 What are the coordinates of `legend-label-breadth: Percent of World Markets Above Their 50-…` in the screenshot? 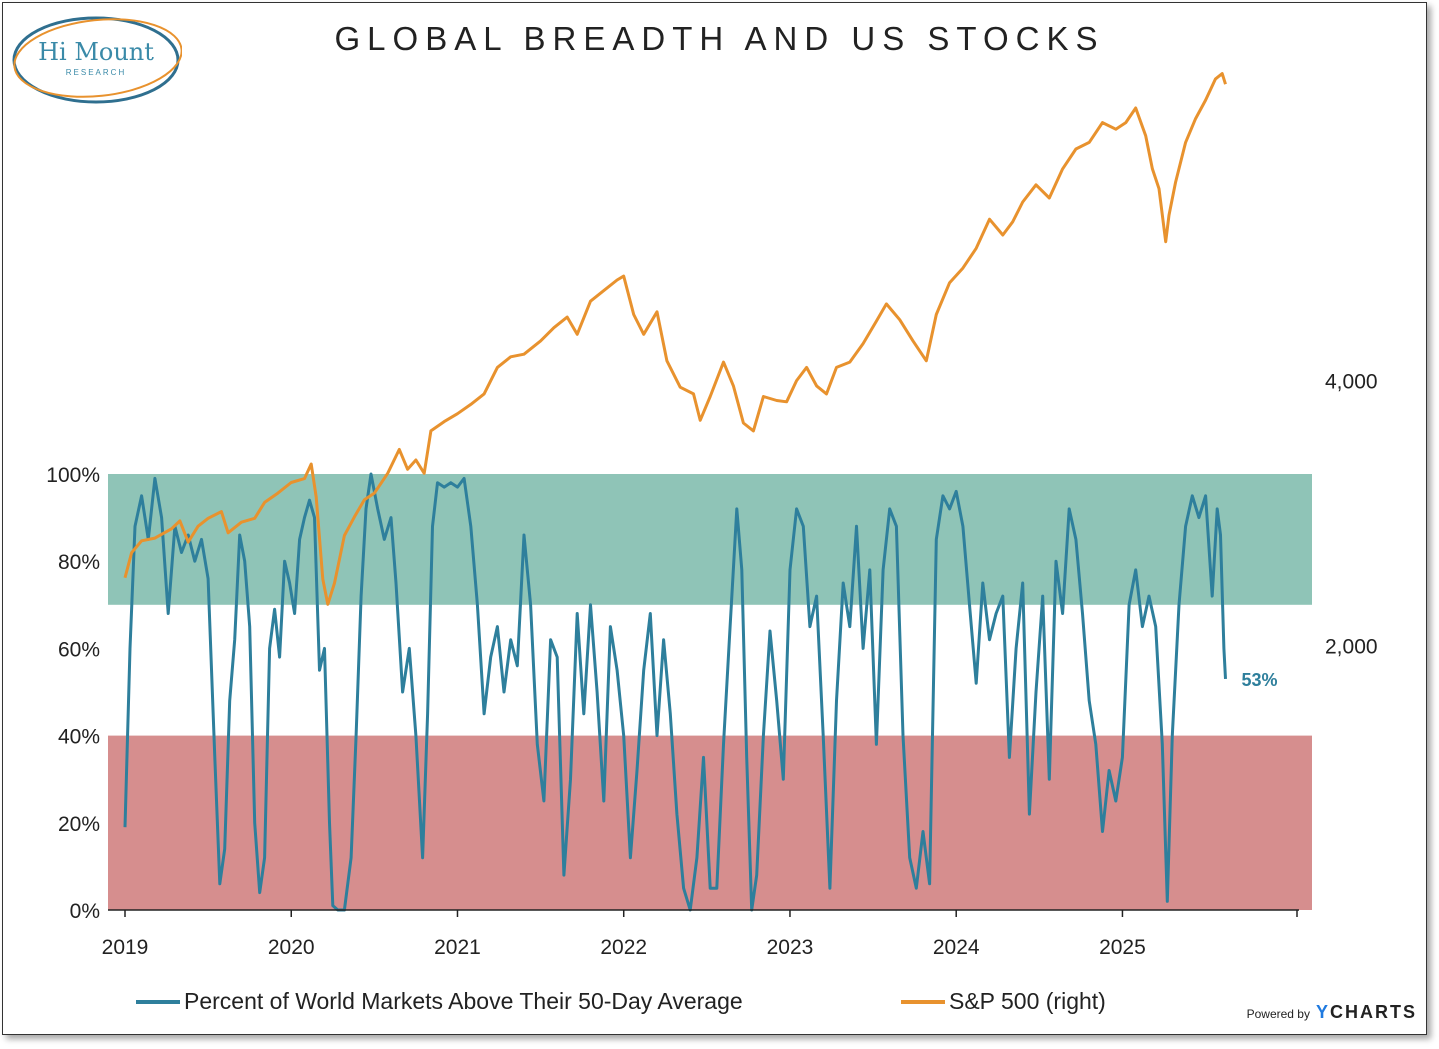 It's located at (463, 1001).